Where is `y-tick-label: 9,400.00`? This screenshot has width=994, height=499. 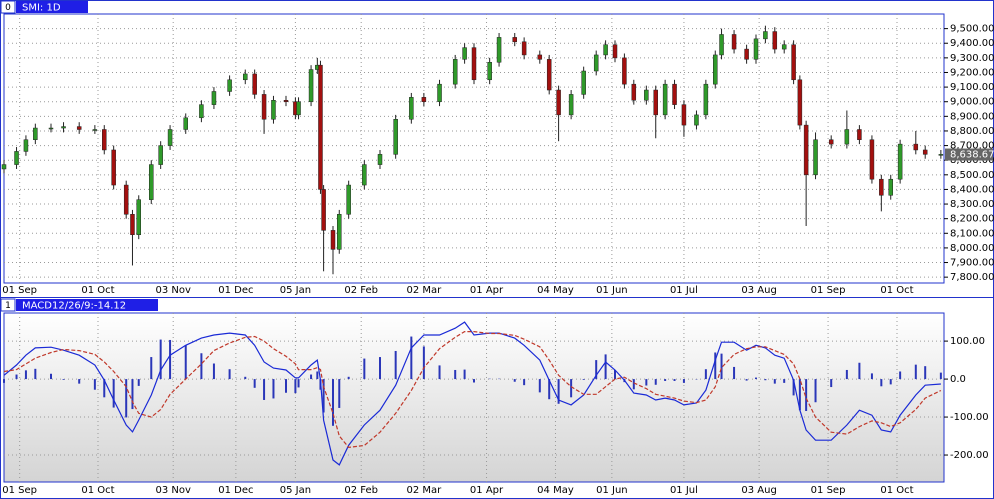
y-tick-label: 9,400.00 is located at coordinates (972, 43).